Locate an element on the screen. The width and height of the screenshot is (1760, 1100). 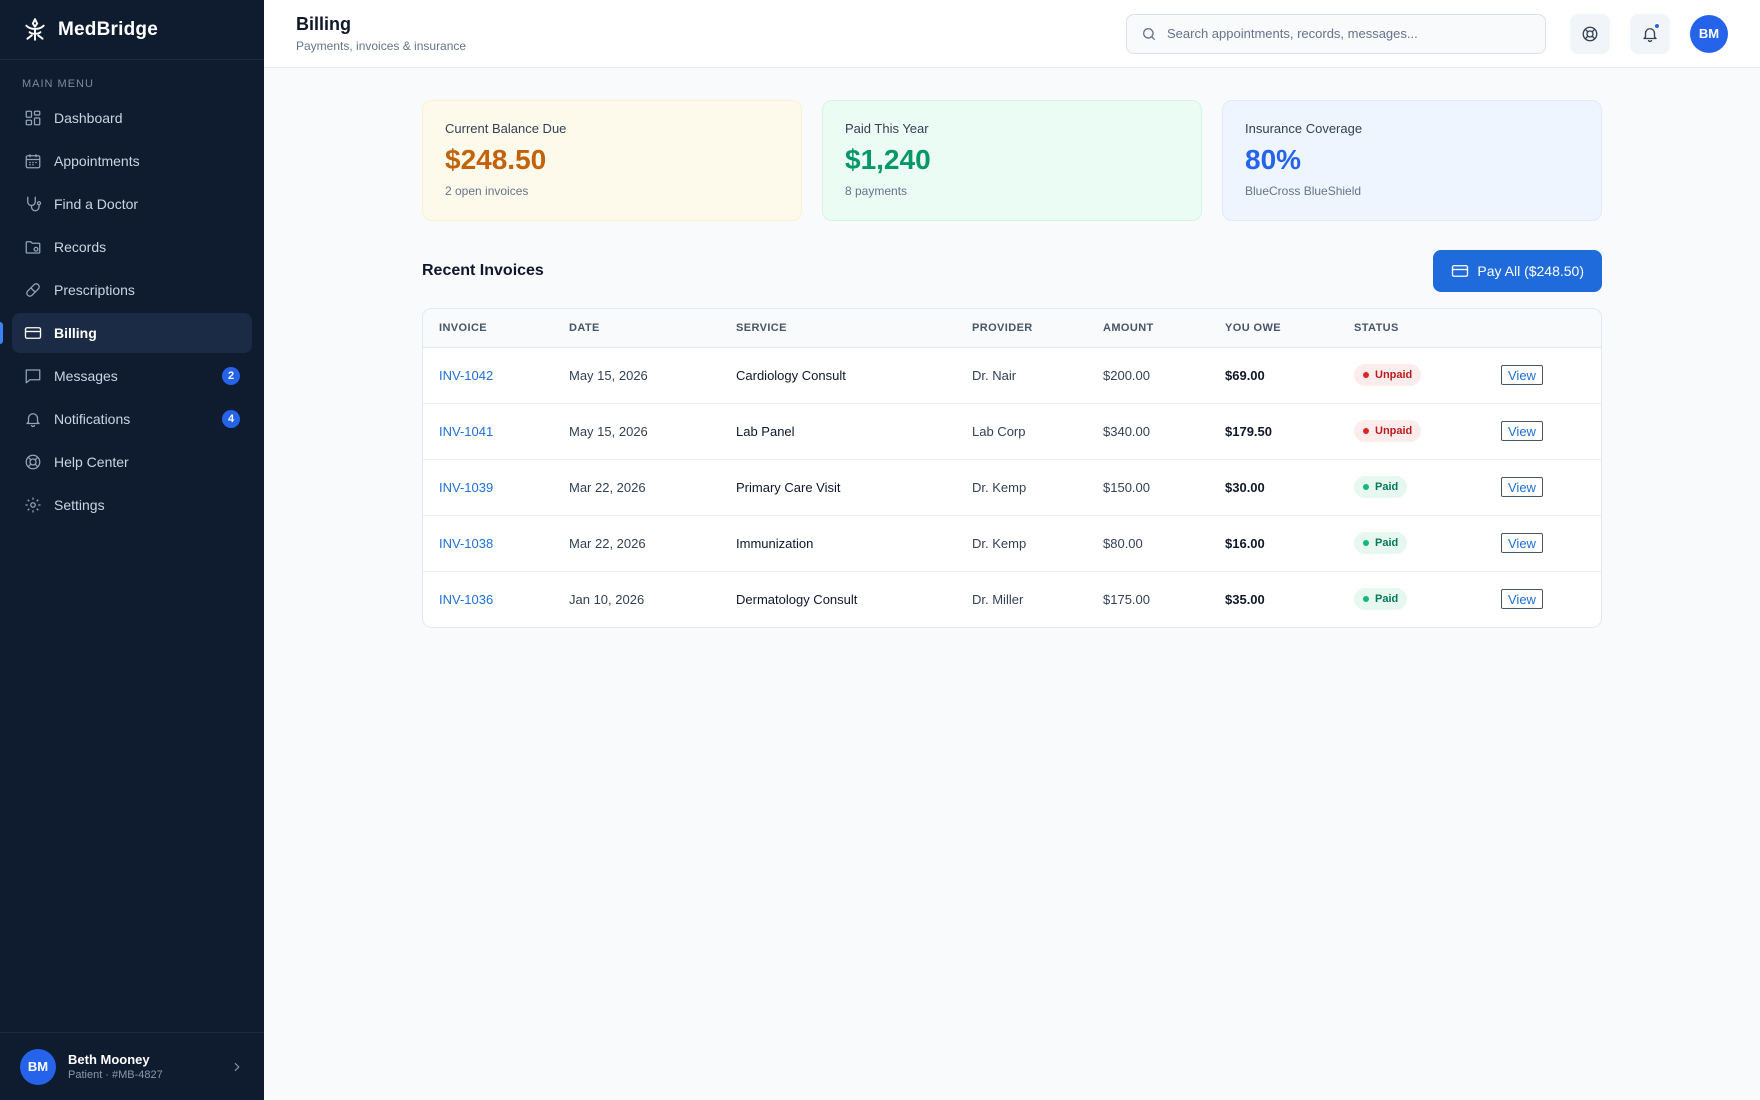
search-box is located at coordinates (1336, 33).